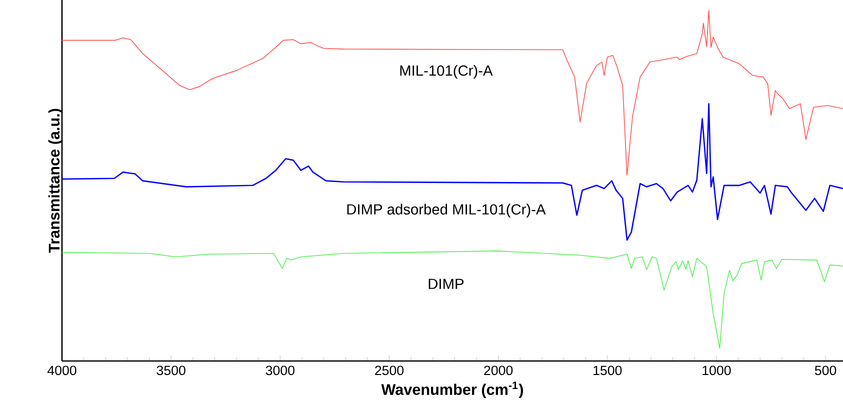 Image resolution: width=843 pixels, height=420 pixels. I want to click on x-axis-title: Wavenumber (cm$^{-1}$), so click(452, 390).